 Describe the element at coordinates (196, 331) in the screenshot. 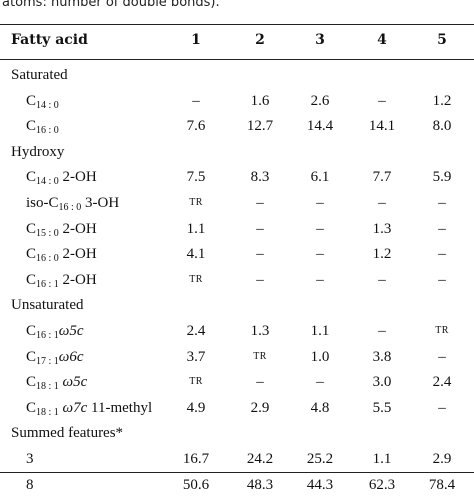

I see `value-cell-col-1: 2.4` at that location.